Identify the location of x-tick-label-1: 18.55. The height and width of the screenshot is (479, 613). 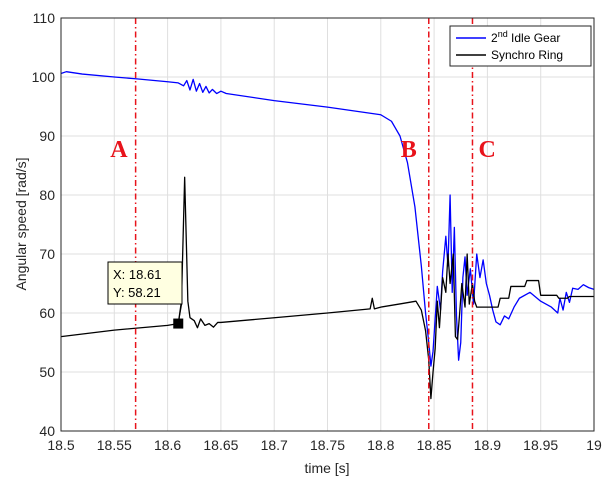
(114, 445).